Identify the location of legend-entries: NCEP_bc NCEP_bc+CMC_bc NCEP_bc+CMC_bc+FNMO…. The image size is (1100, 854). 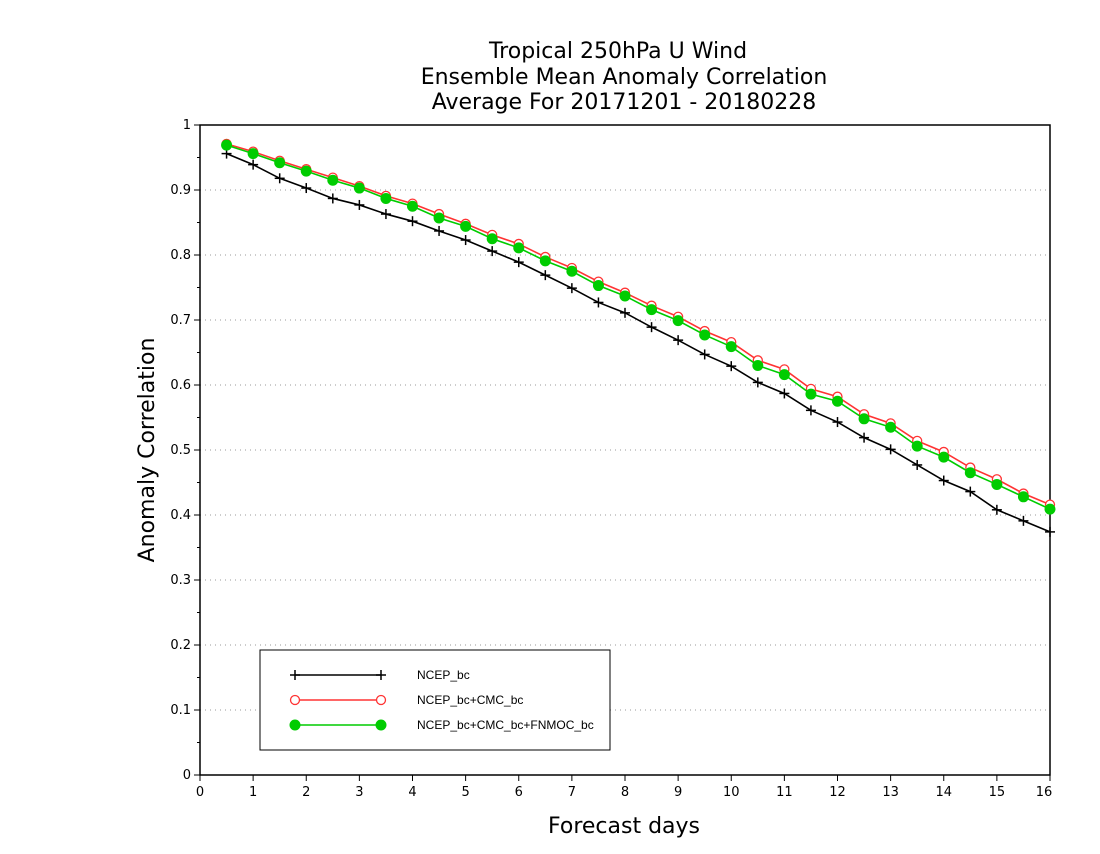
(441, 700).